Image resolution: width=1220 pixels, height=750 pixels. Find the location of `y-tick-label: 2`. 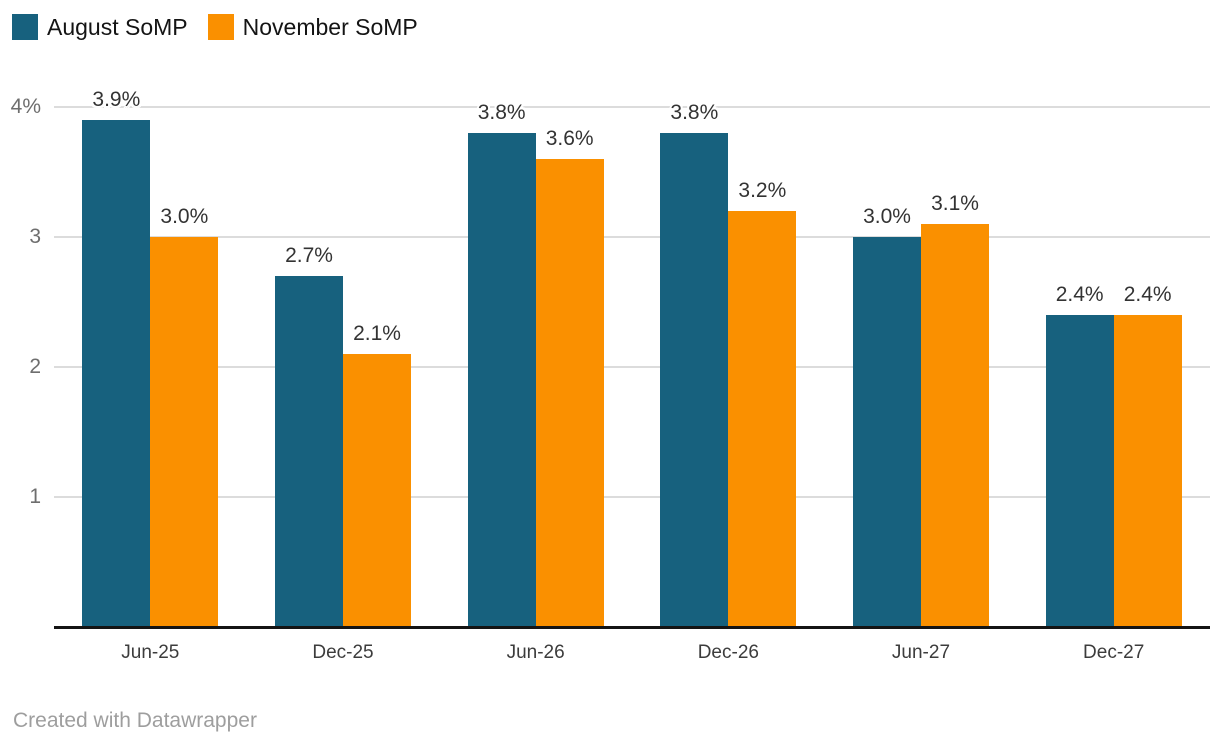

y-tick-label: 2 is located at coordinates (35, 366).